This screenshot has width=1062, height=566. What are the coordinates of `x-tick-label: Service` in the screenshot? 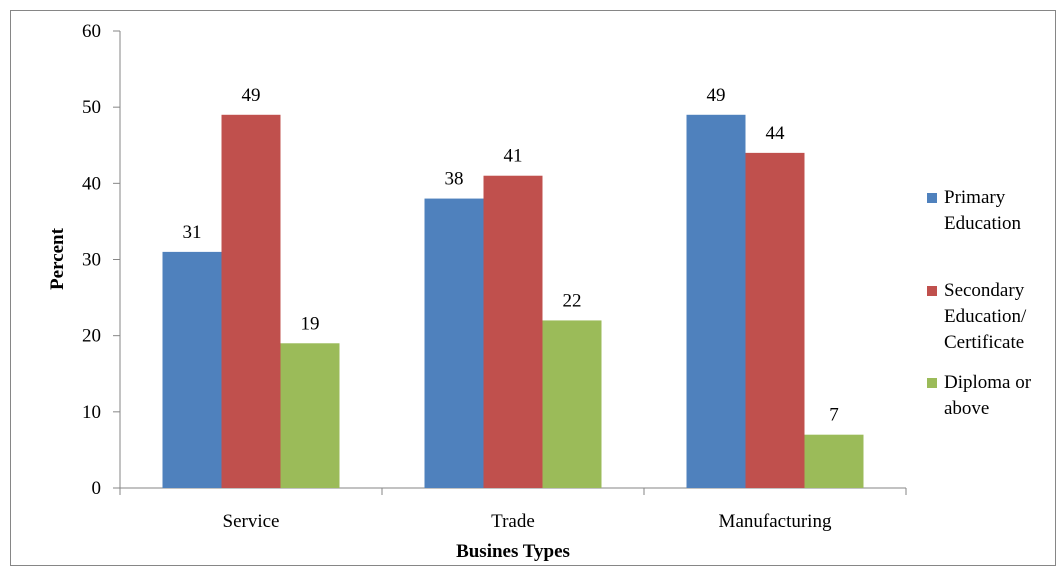 It's located at (251, 521).